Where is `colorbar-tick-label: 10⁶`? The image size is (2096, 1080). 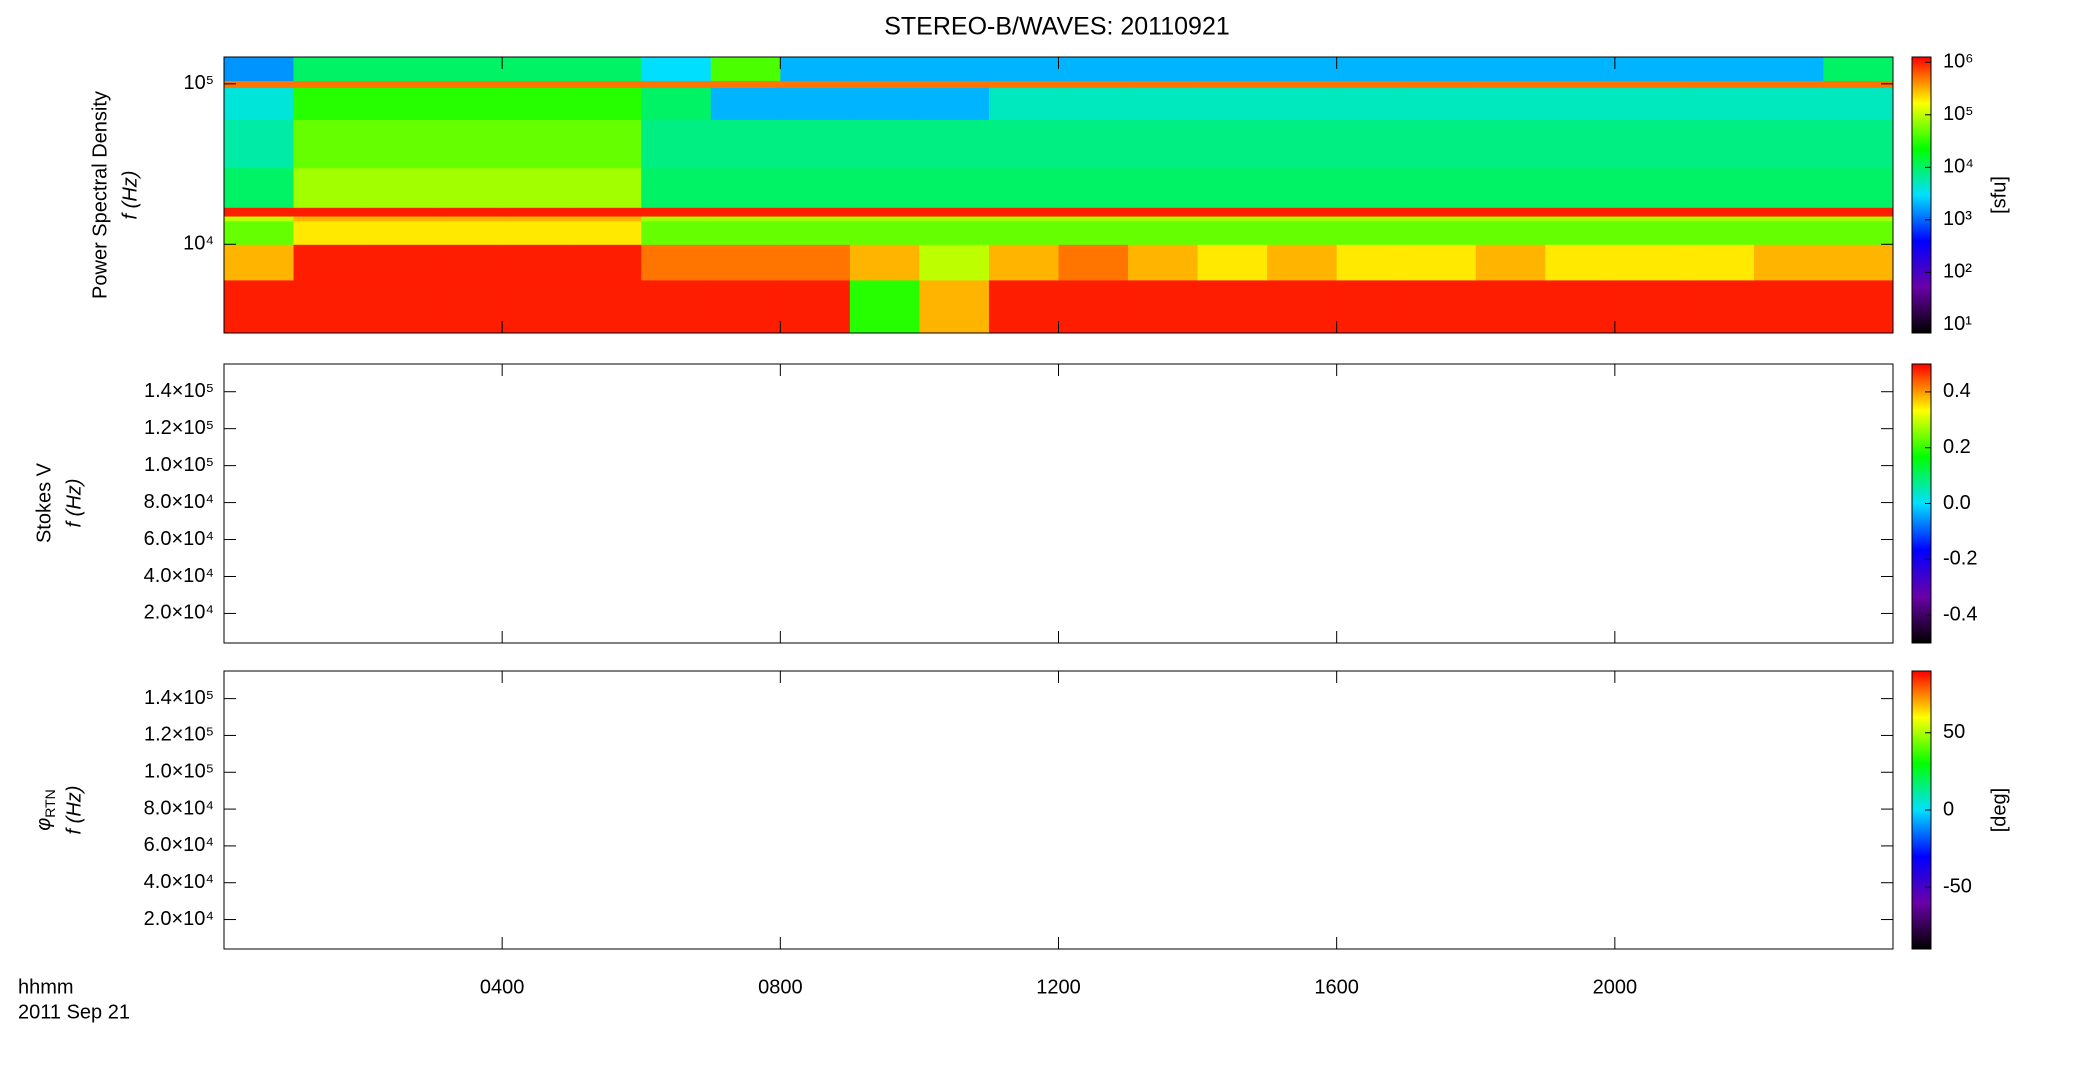 colorbar-tick-label: 10⁶ is located at coordinates (1958, 62).